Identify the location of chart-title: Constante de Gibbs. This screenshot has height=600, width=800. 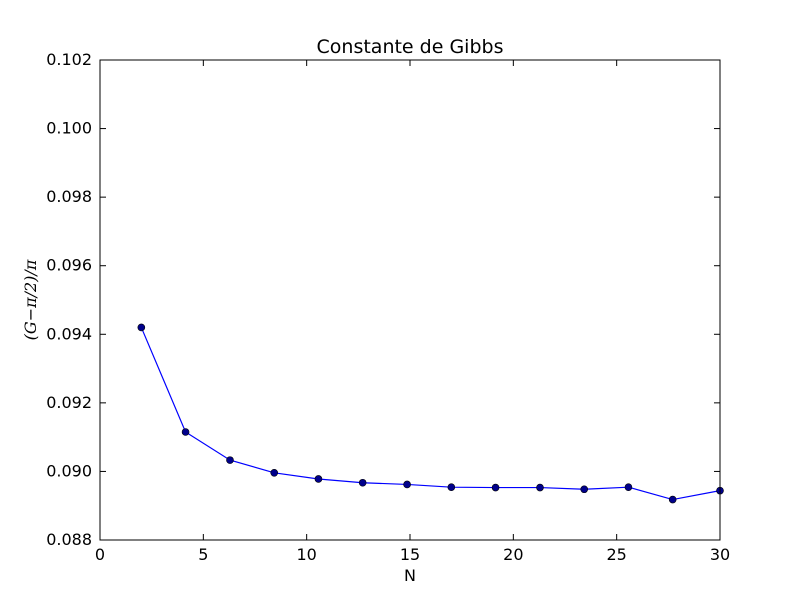
(410, 47).